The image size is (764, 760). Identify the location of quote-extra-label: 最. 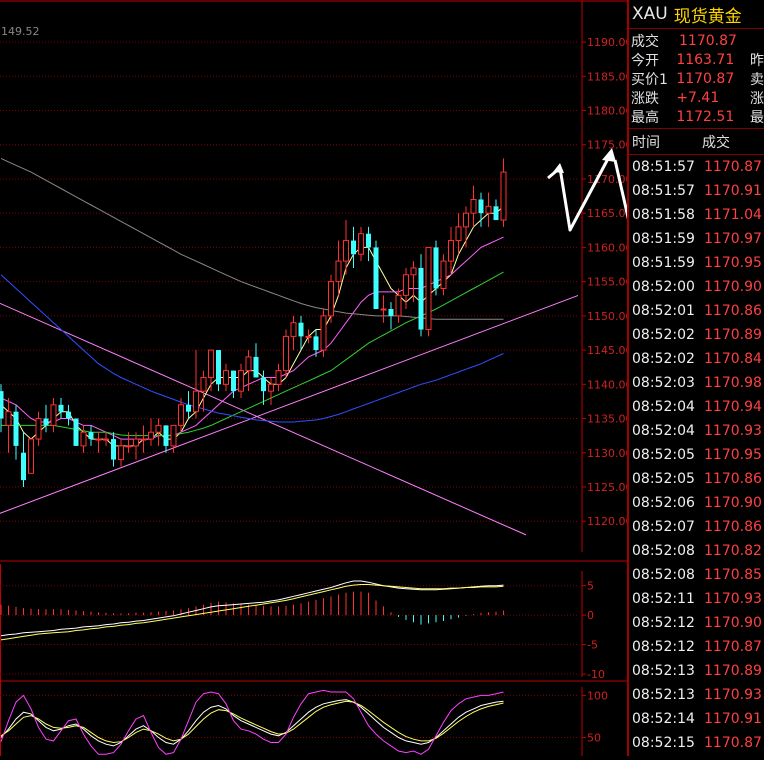
(757, 117).